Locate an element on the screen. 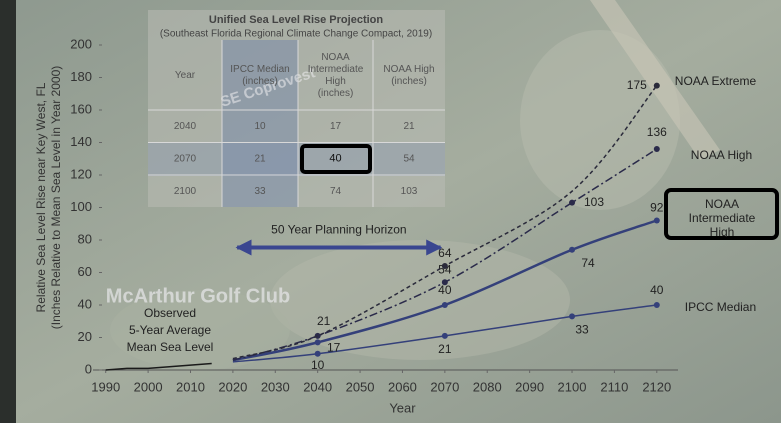 The width and height of the screenshot is (781, 423). x-tick-label: 2060 is located at coordinates (402, 386).